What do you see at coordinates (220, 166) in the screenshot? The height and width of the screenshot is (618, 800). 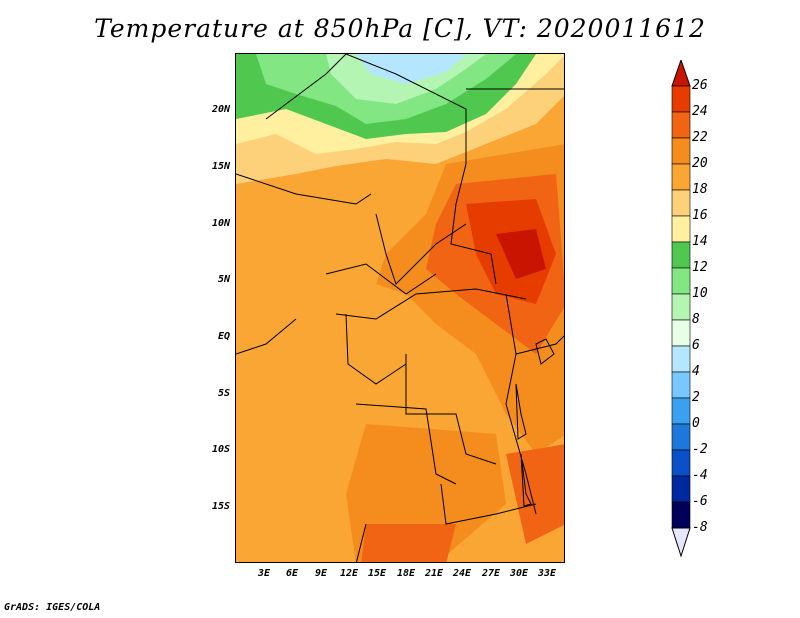 I see `lat-label-15n: 15N` at bounding box center [220, 166].